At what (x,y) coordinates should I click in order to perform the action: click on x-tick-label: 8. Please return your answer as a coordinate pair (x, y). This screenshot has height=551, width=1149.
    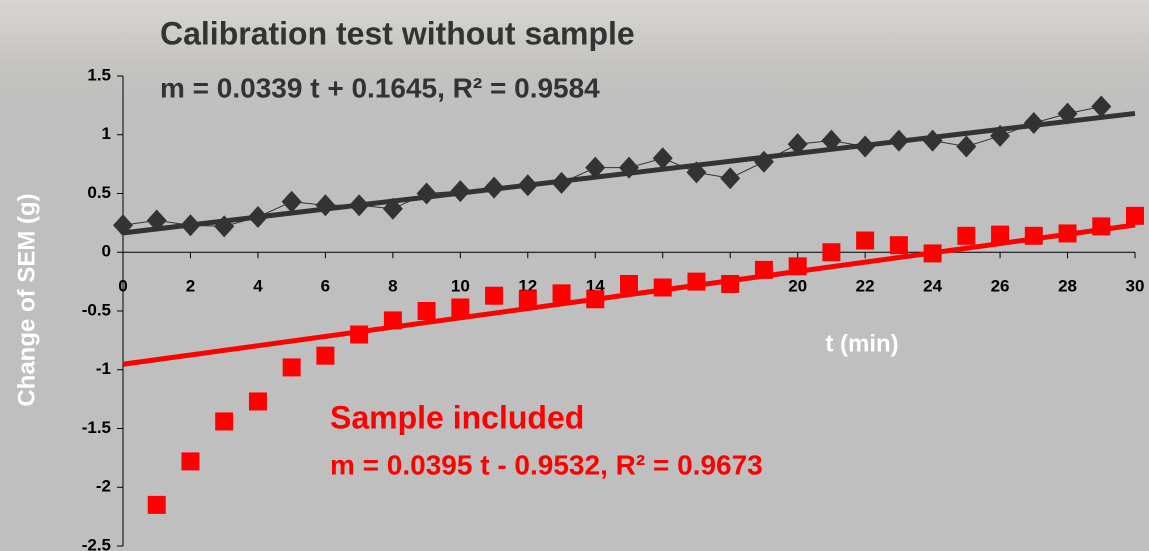
    Looking at the image, I should click on (392, 286).